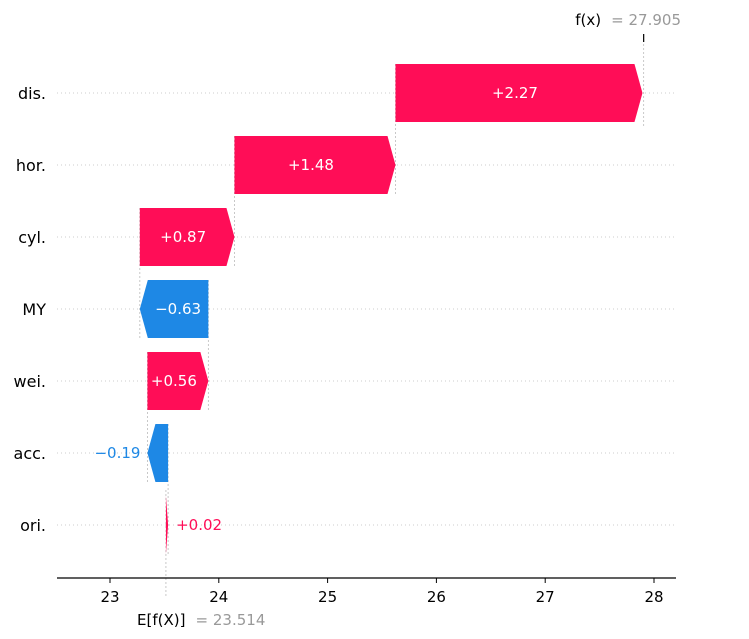 The height and width of the screenshot is (639, 749). I want to click on feature-label: ori., so click(33, 525).